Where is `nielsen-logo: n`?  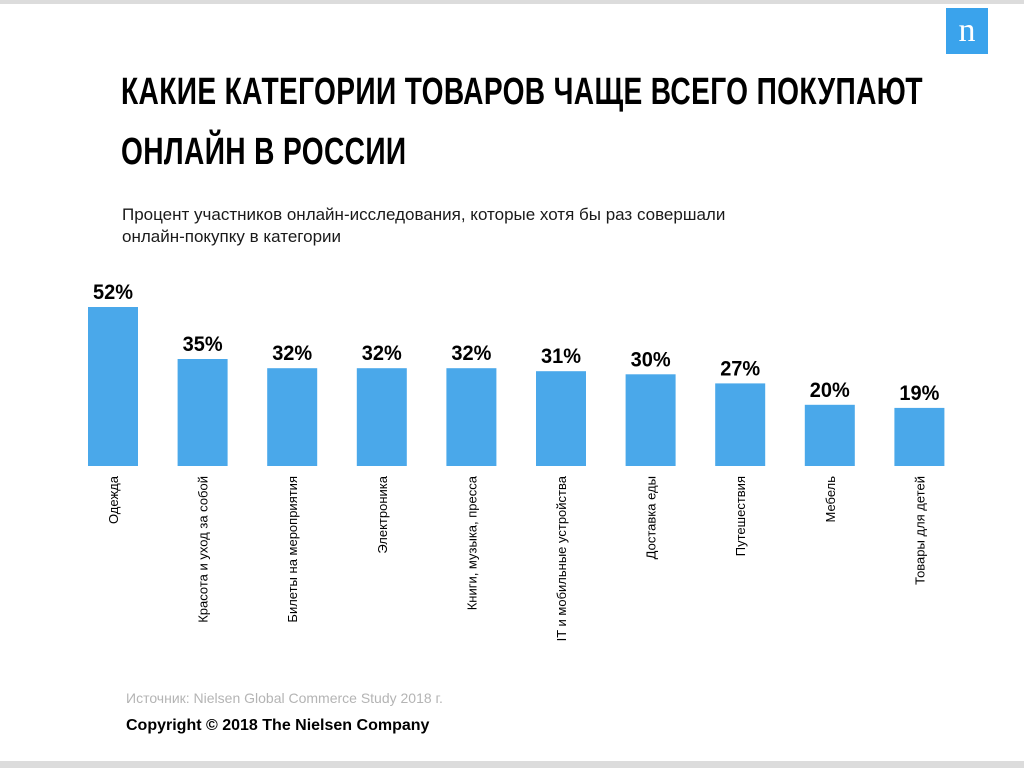
nielsen-logo: n is located at coordinates (967, 31).